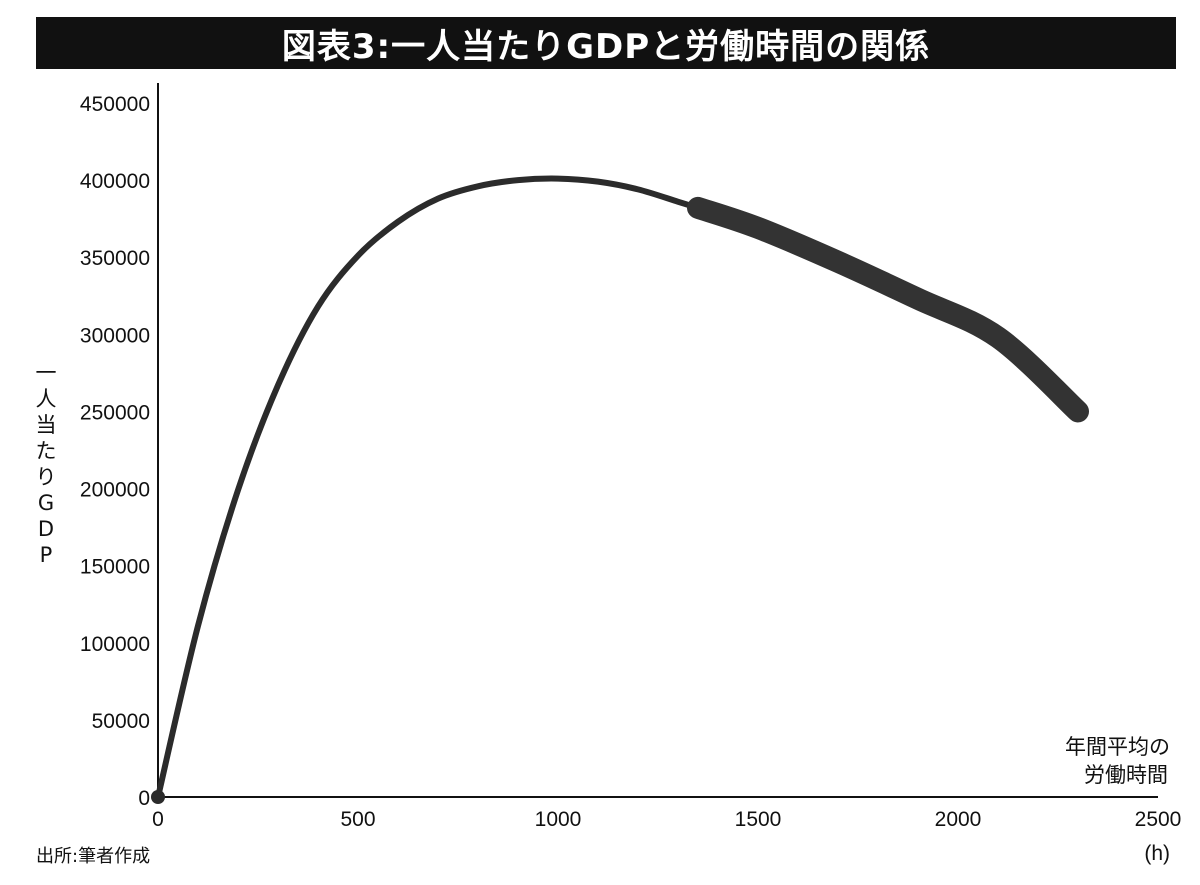 Image resolution: width=1200 pixels, height=885 pixels. Describe the element at coordinates (1126, 775) in the screenshot. I see `x-axis-title-line2: 労働時間` at that location.